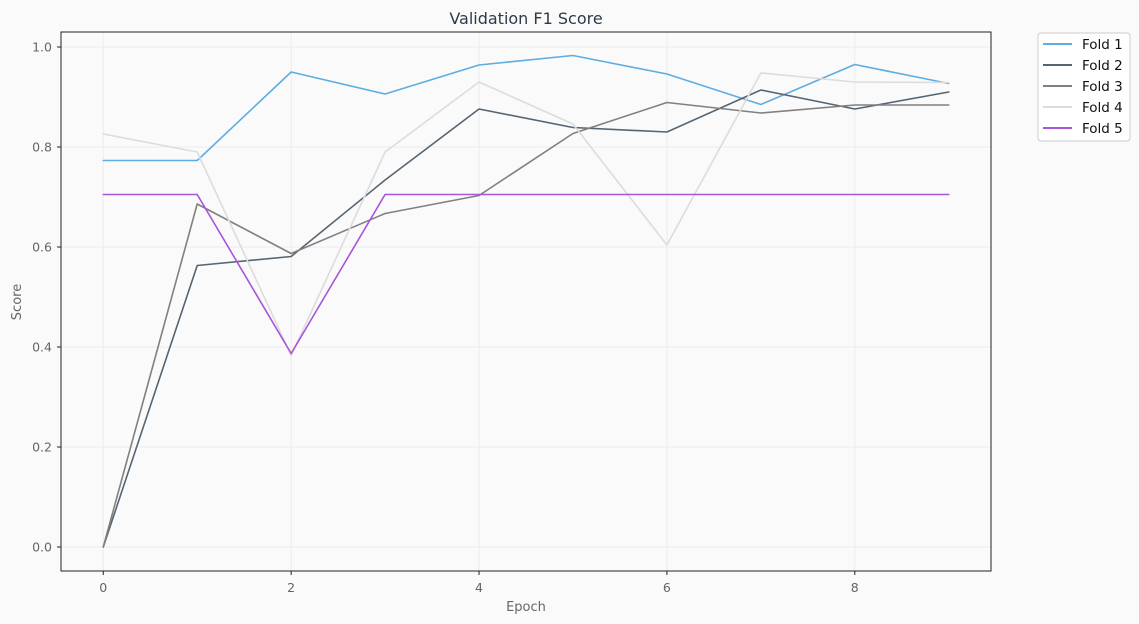  What do you see at coordinates (1102, 108) in the screenshot?
I see `legend-label: Fold 4` at bounding box center [1102, 108].